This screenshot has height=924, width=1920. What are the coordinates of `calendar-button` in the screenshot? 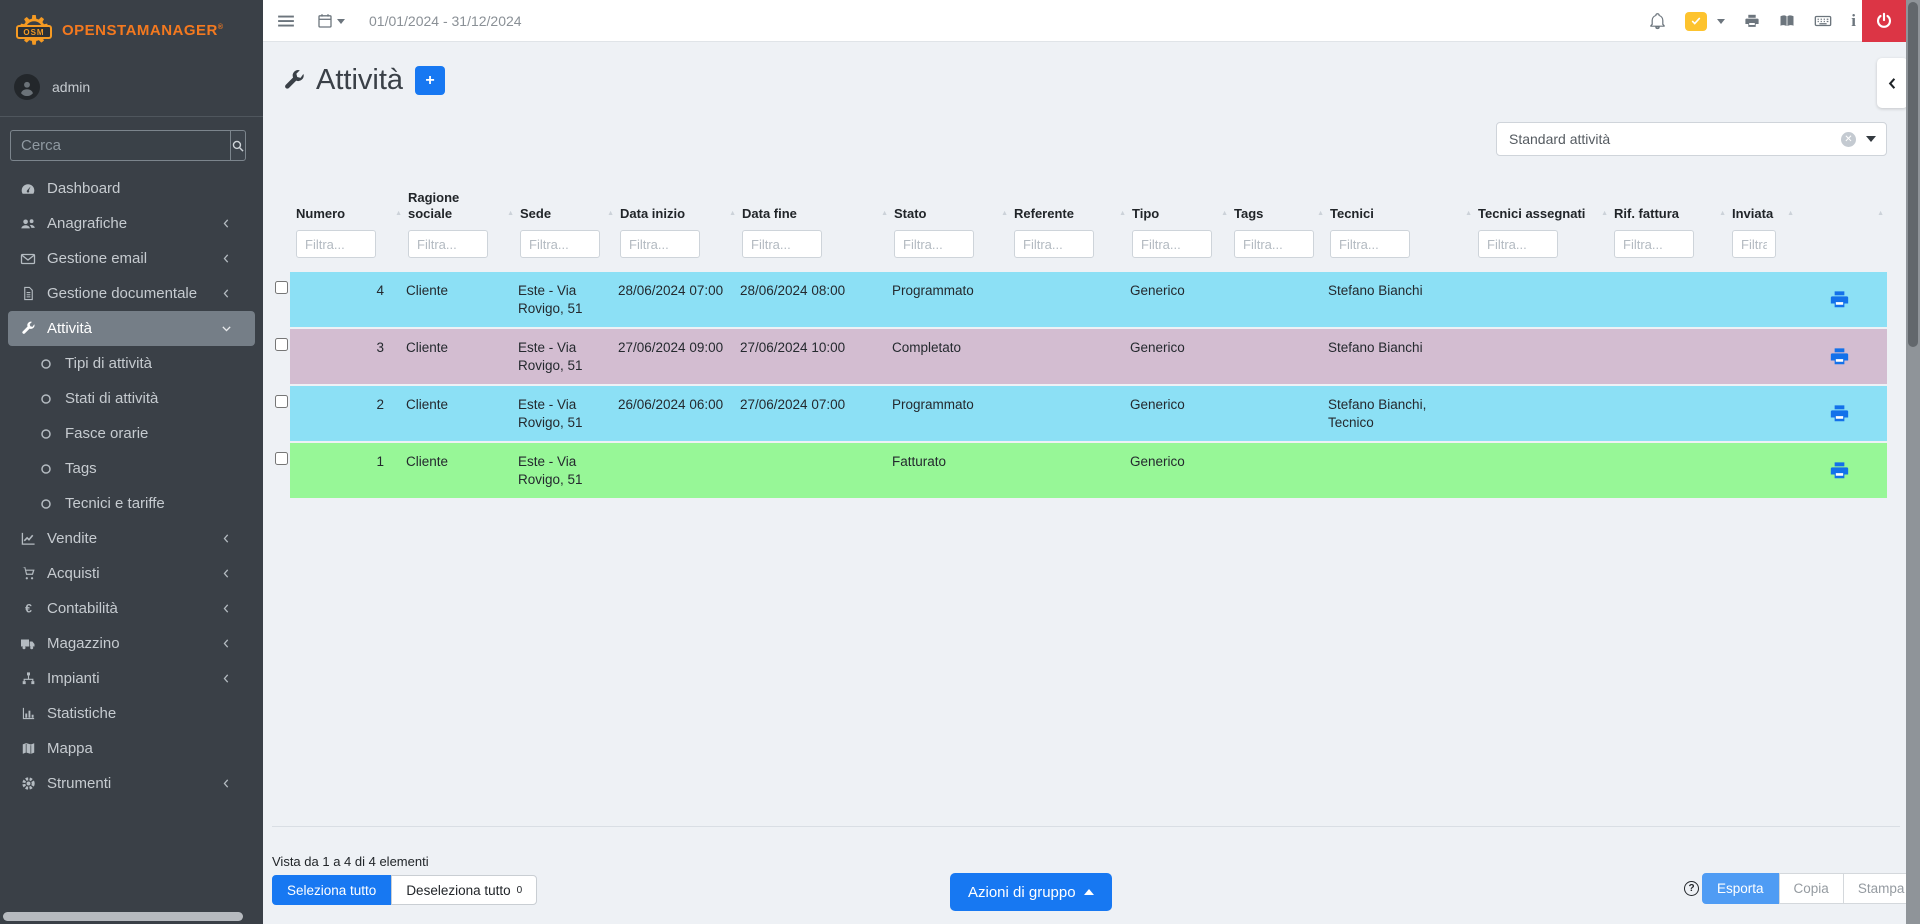 It's located at (331, 21).